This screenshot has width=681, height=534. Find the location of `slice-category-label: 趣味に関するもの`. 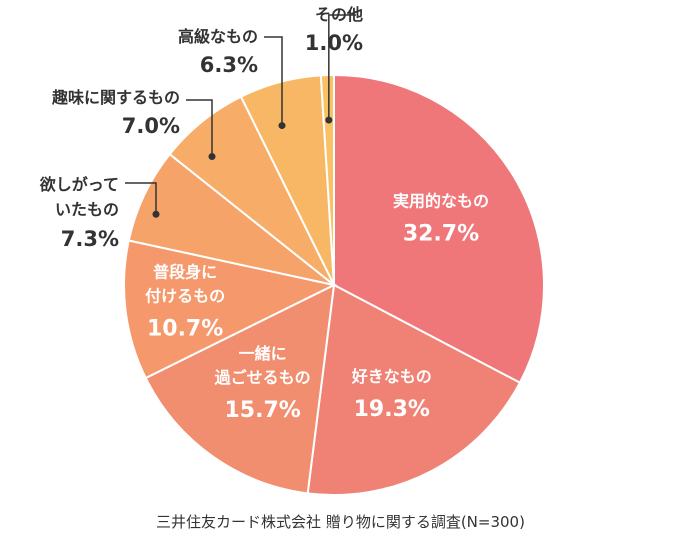

slice-category-label: 趣味に関するもの is located at coordinates (115, 97).